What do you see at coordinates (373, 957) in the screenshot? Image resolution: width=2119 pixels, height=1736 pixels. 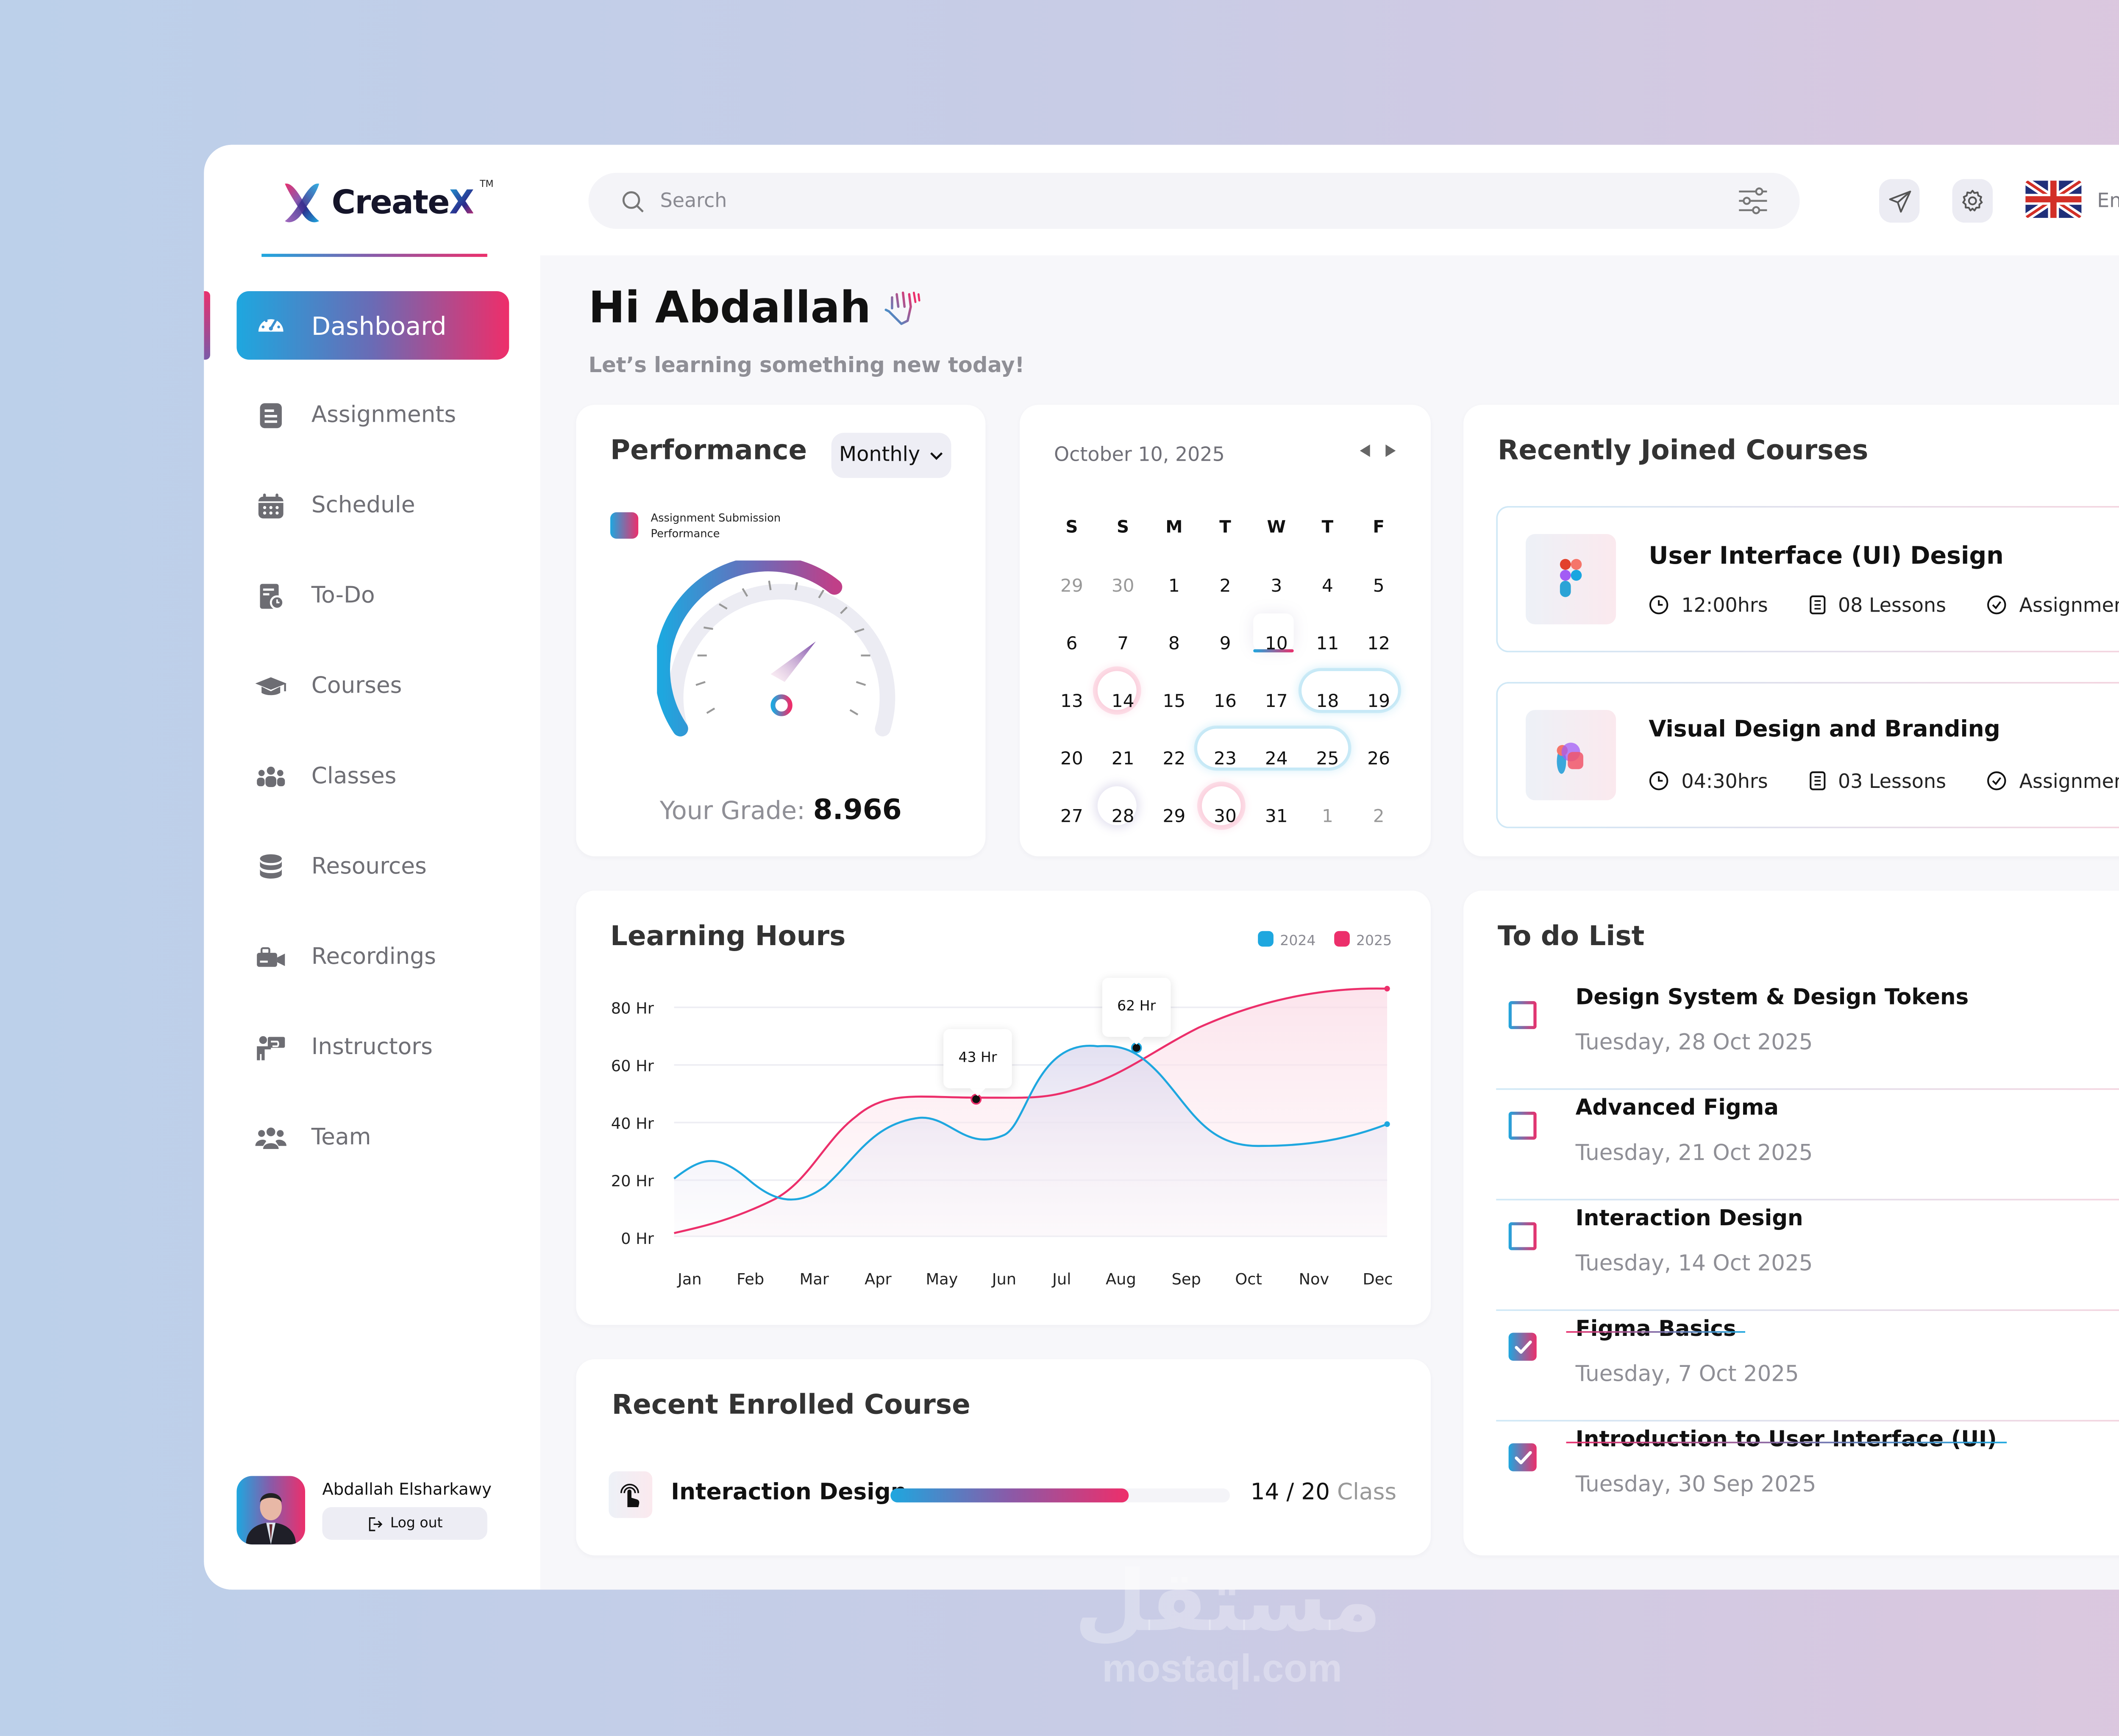 I see `sidebar-item-recordings: Recordings` at bounding box center [373, 957].